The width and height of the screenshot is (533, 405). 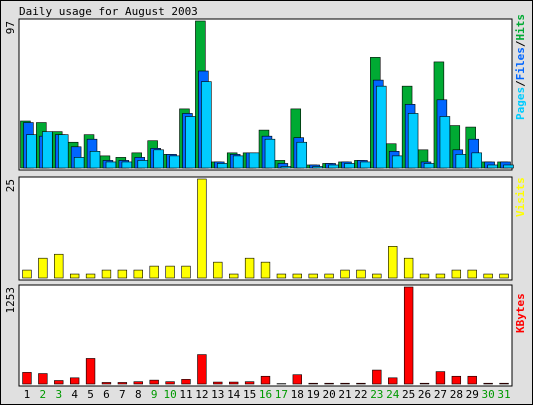 What do you see at coordinates (122, 394) in the screenshot?
I see `x-tick-label-day-7: 7` at bounding box center [122, 394].